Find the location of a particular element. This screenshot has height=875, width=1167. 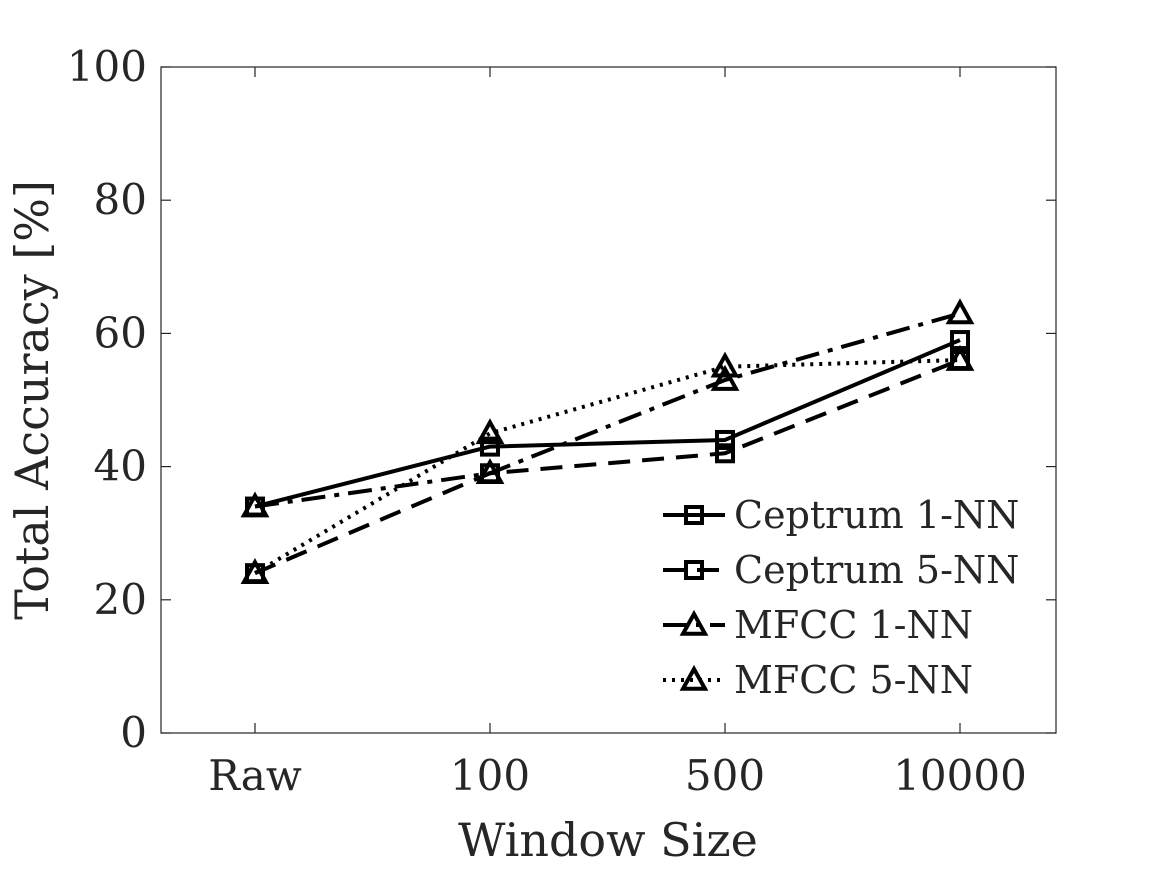

y-tick-label: 20 is located at coordinates (120, 599).